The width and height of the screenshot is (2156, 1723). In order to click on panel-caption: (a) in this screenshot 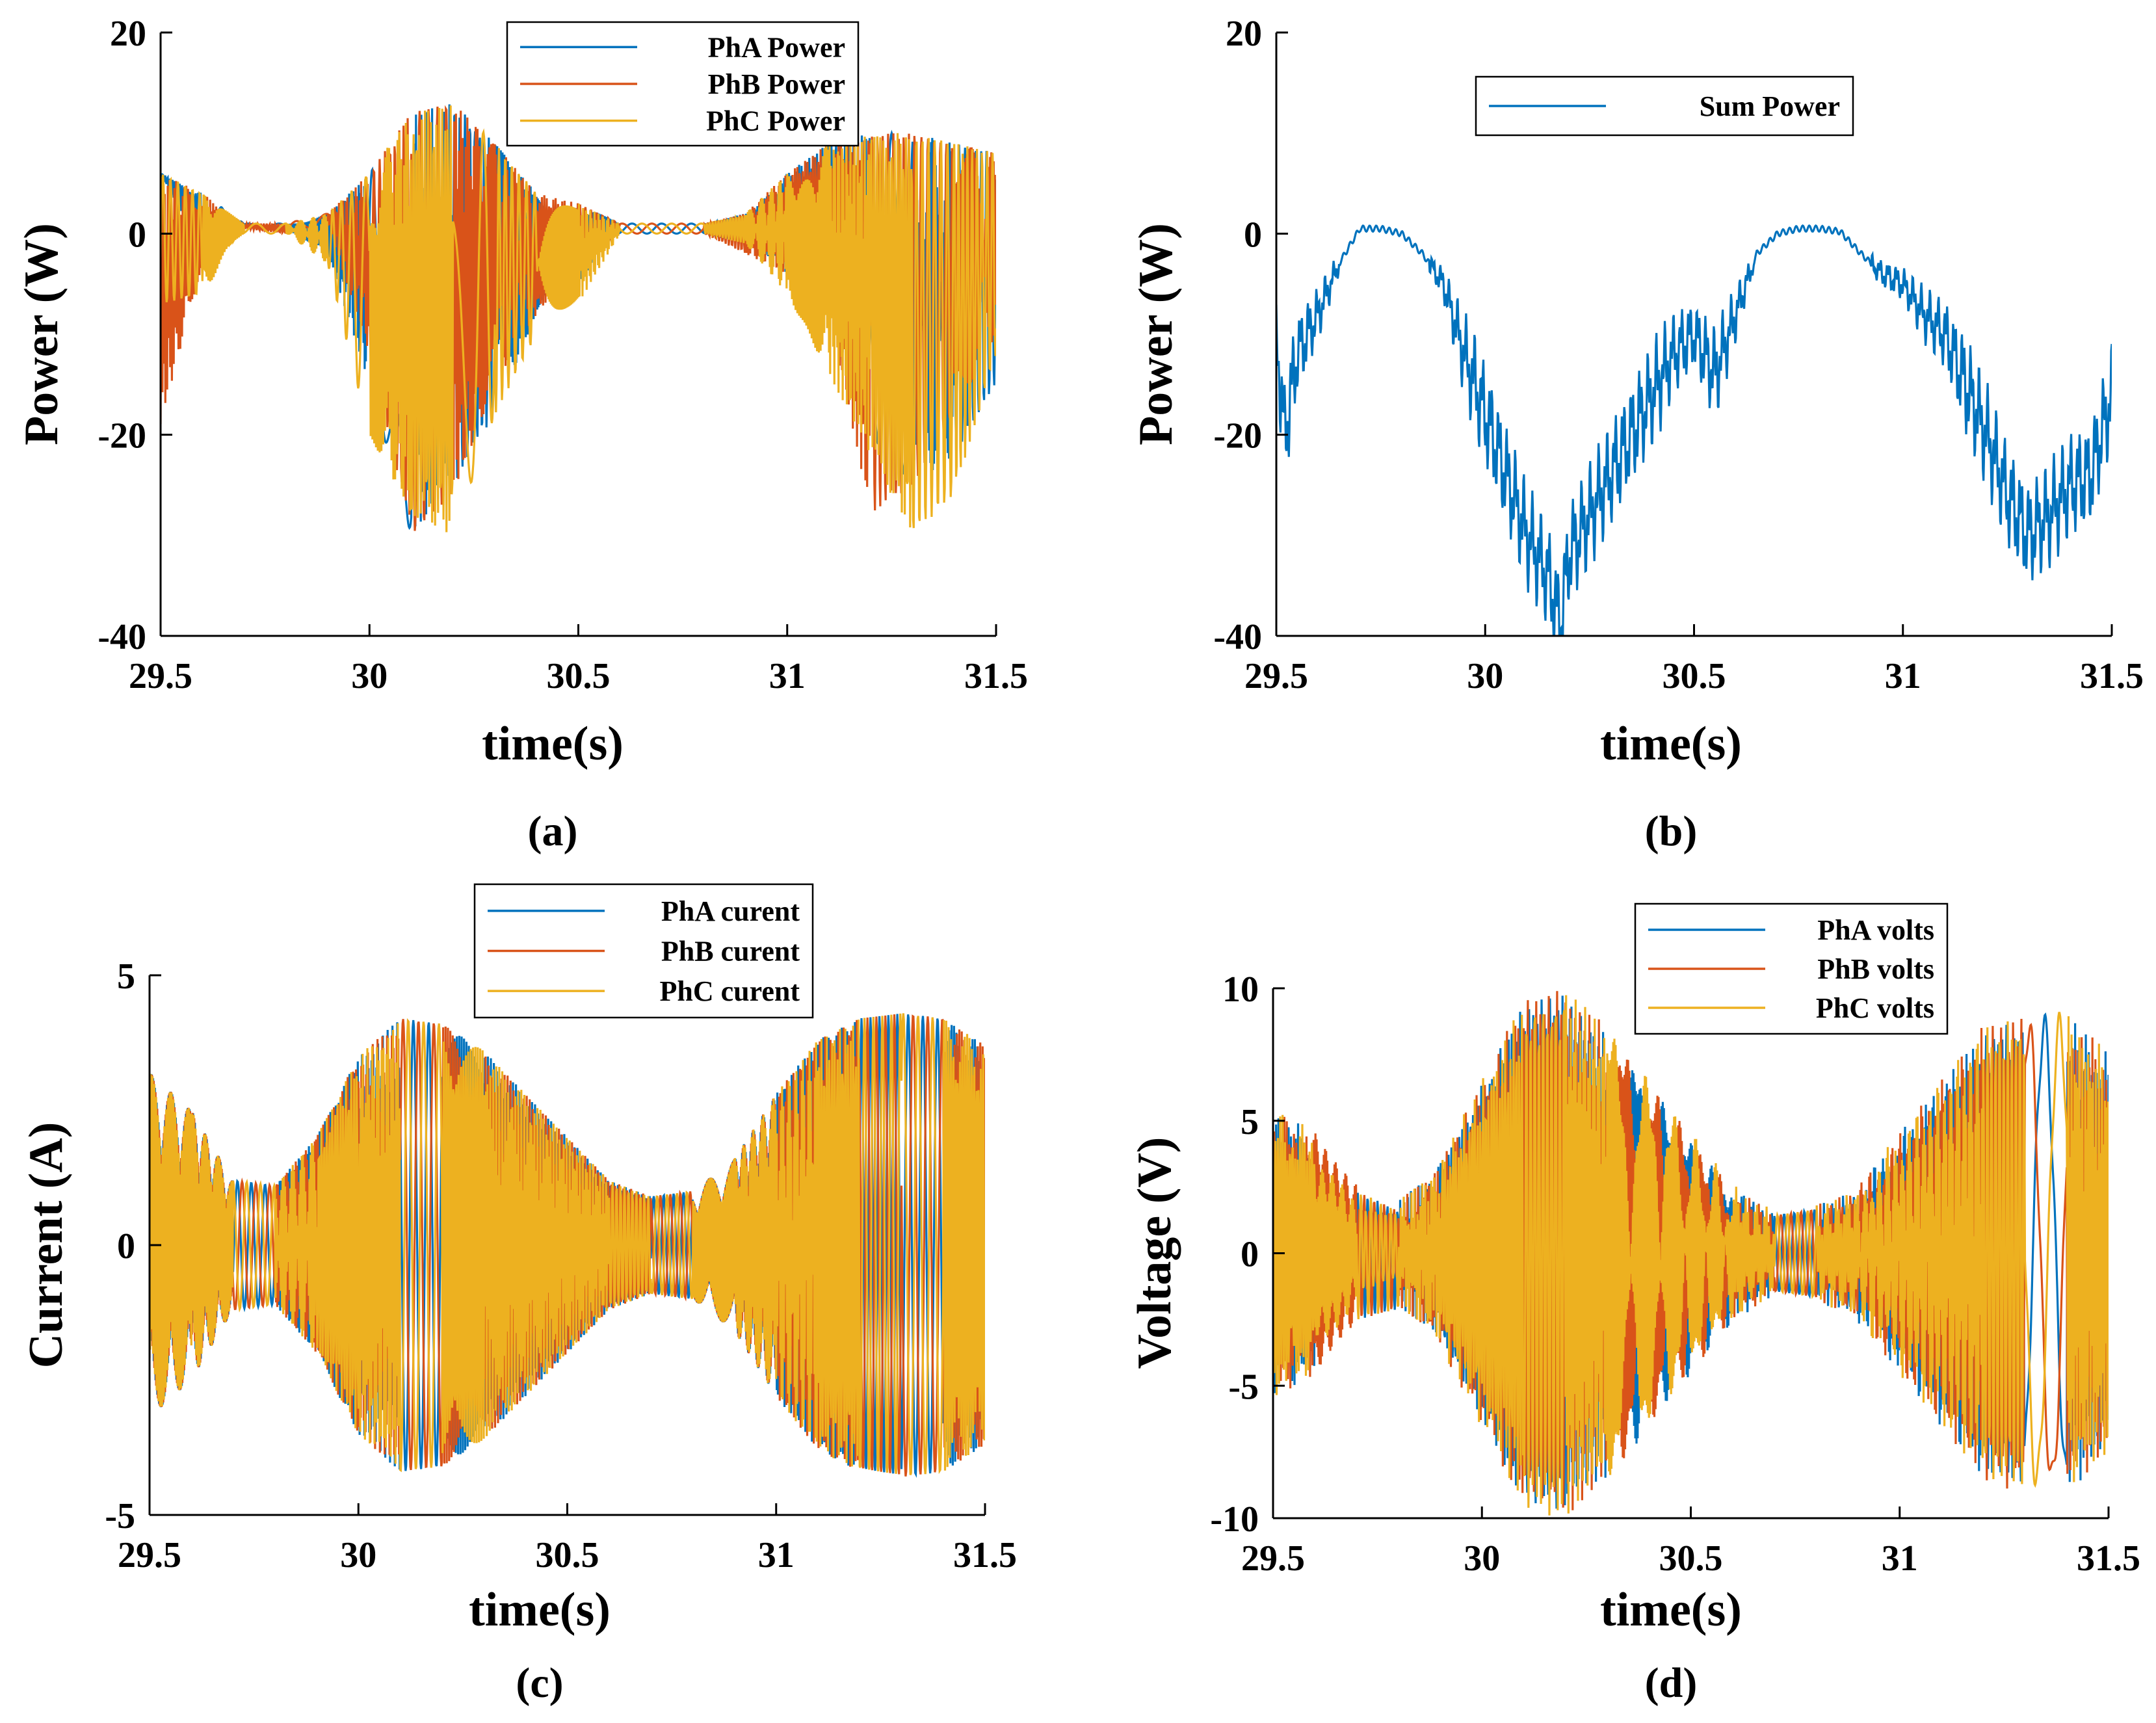, I will do `click(553, 831)`.